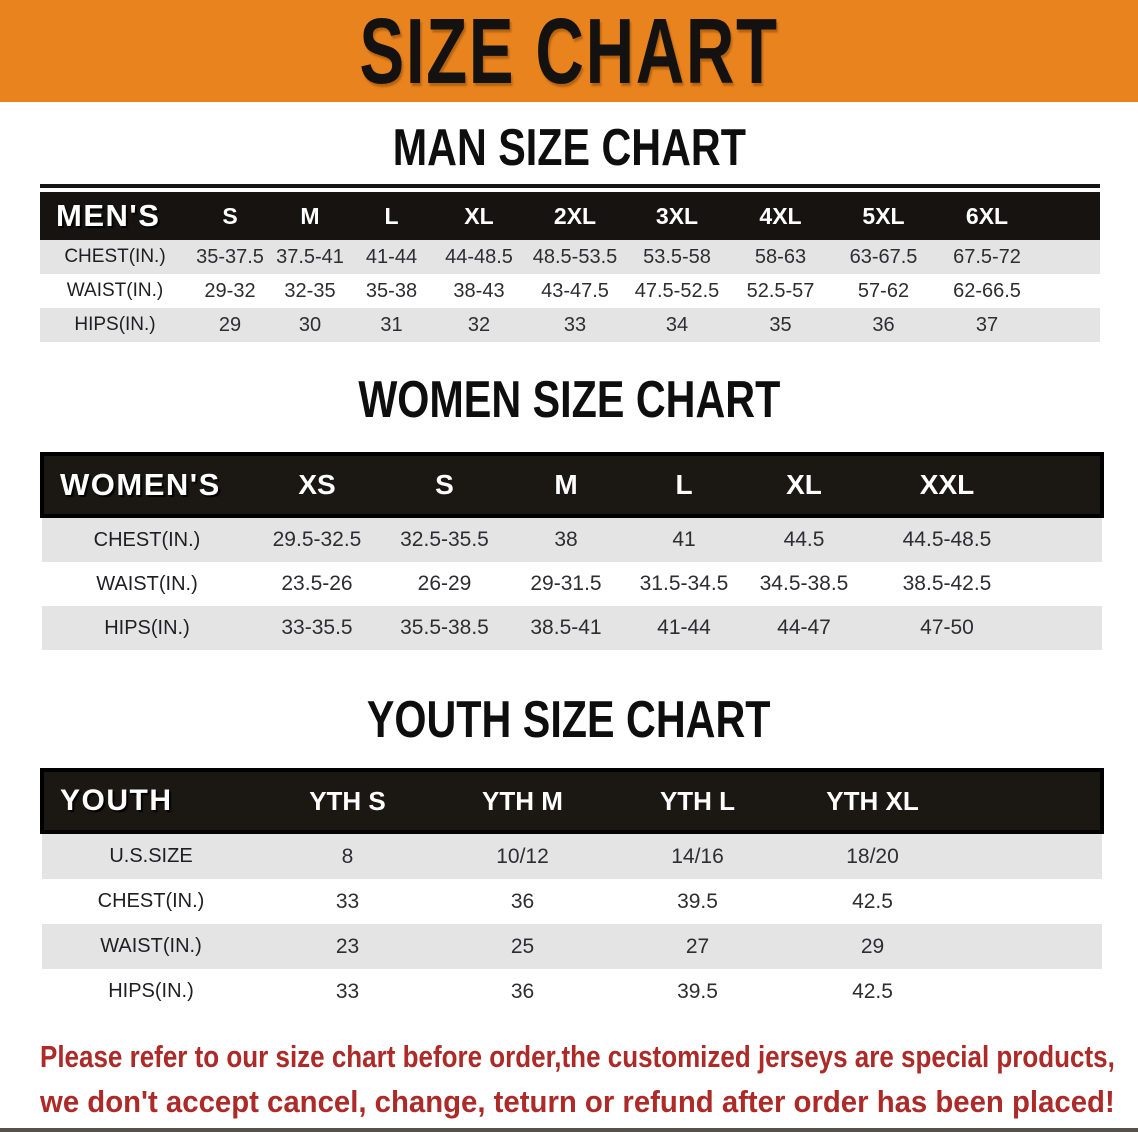  What do you see at coordinates (575, 291) in the screenshot?
I see `size-value: 43-47.5` at bounding box center [575, 291].